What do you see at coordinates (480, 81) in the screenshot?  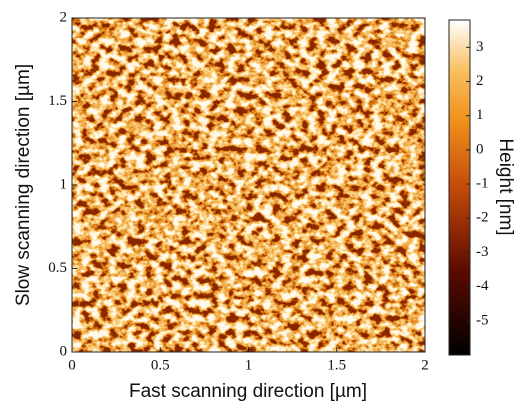 I see `colorbar-tick-label: 2` at bounding box center [480, 81].